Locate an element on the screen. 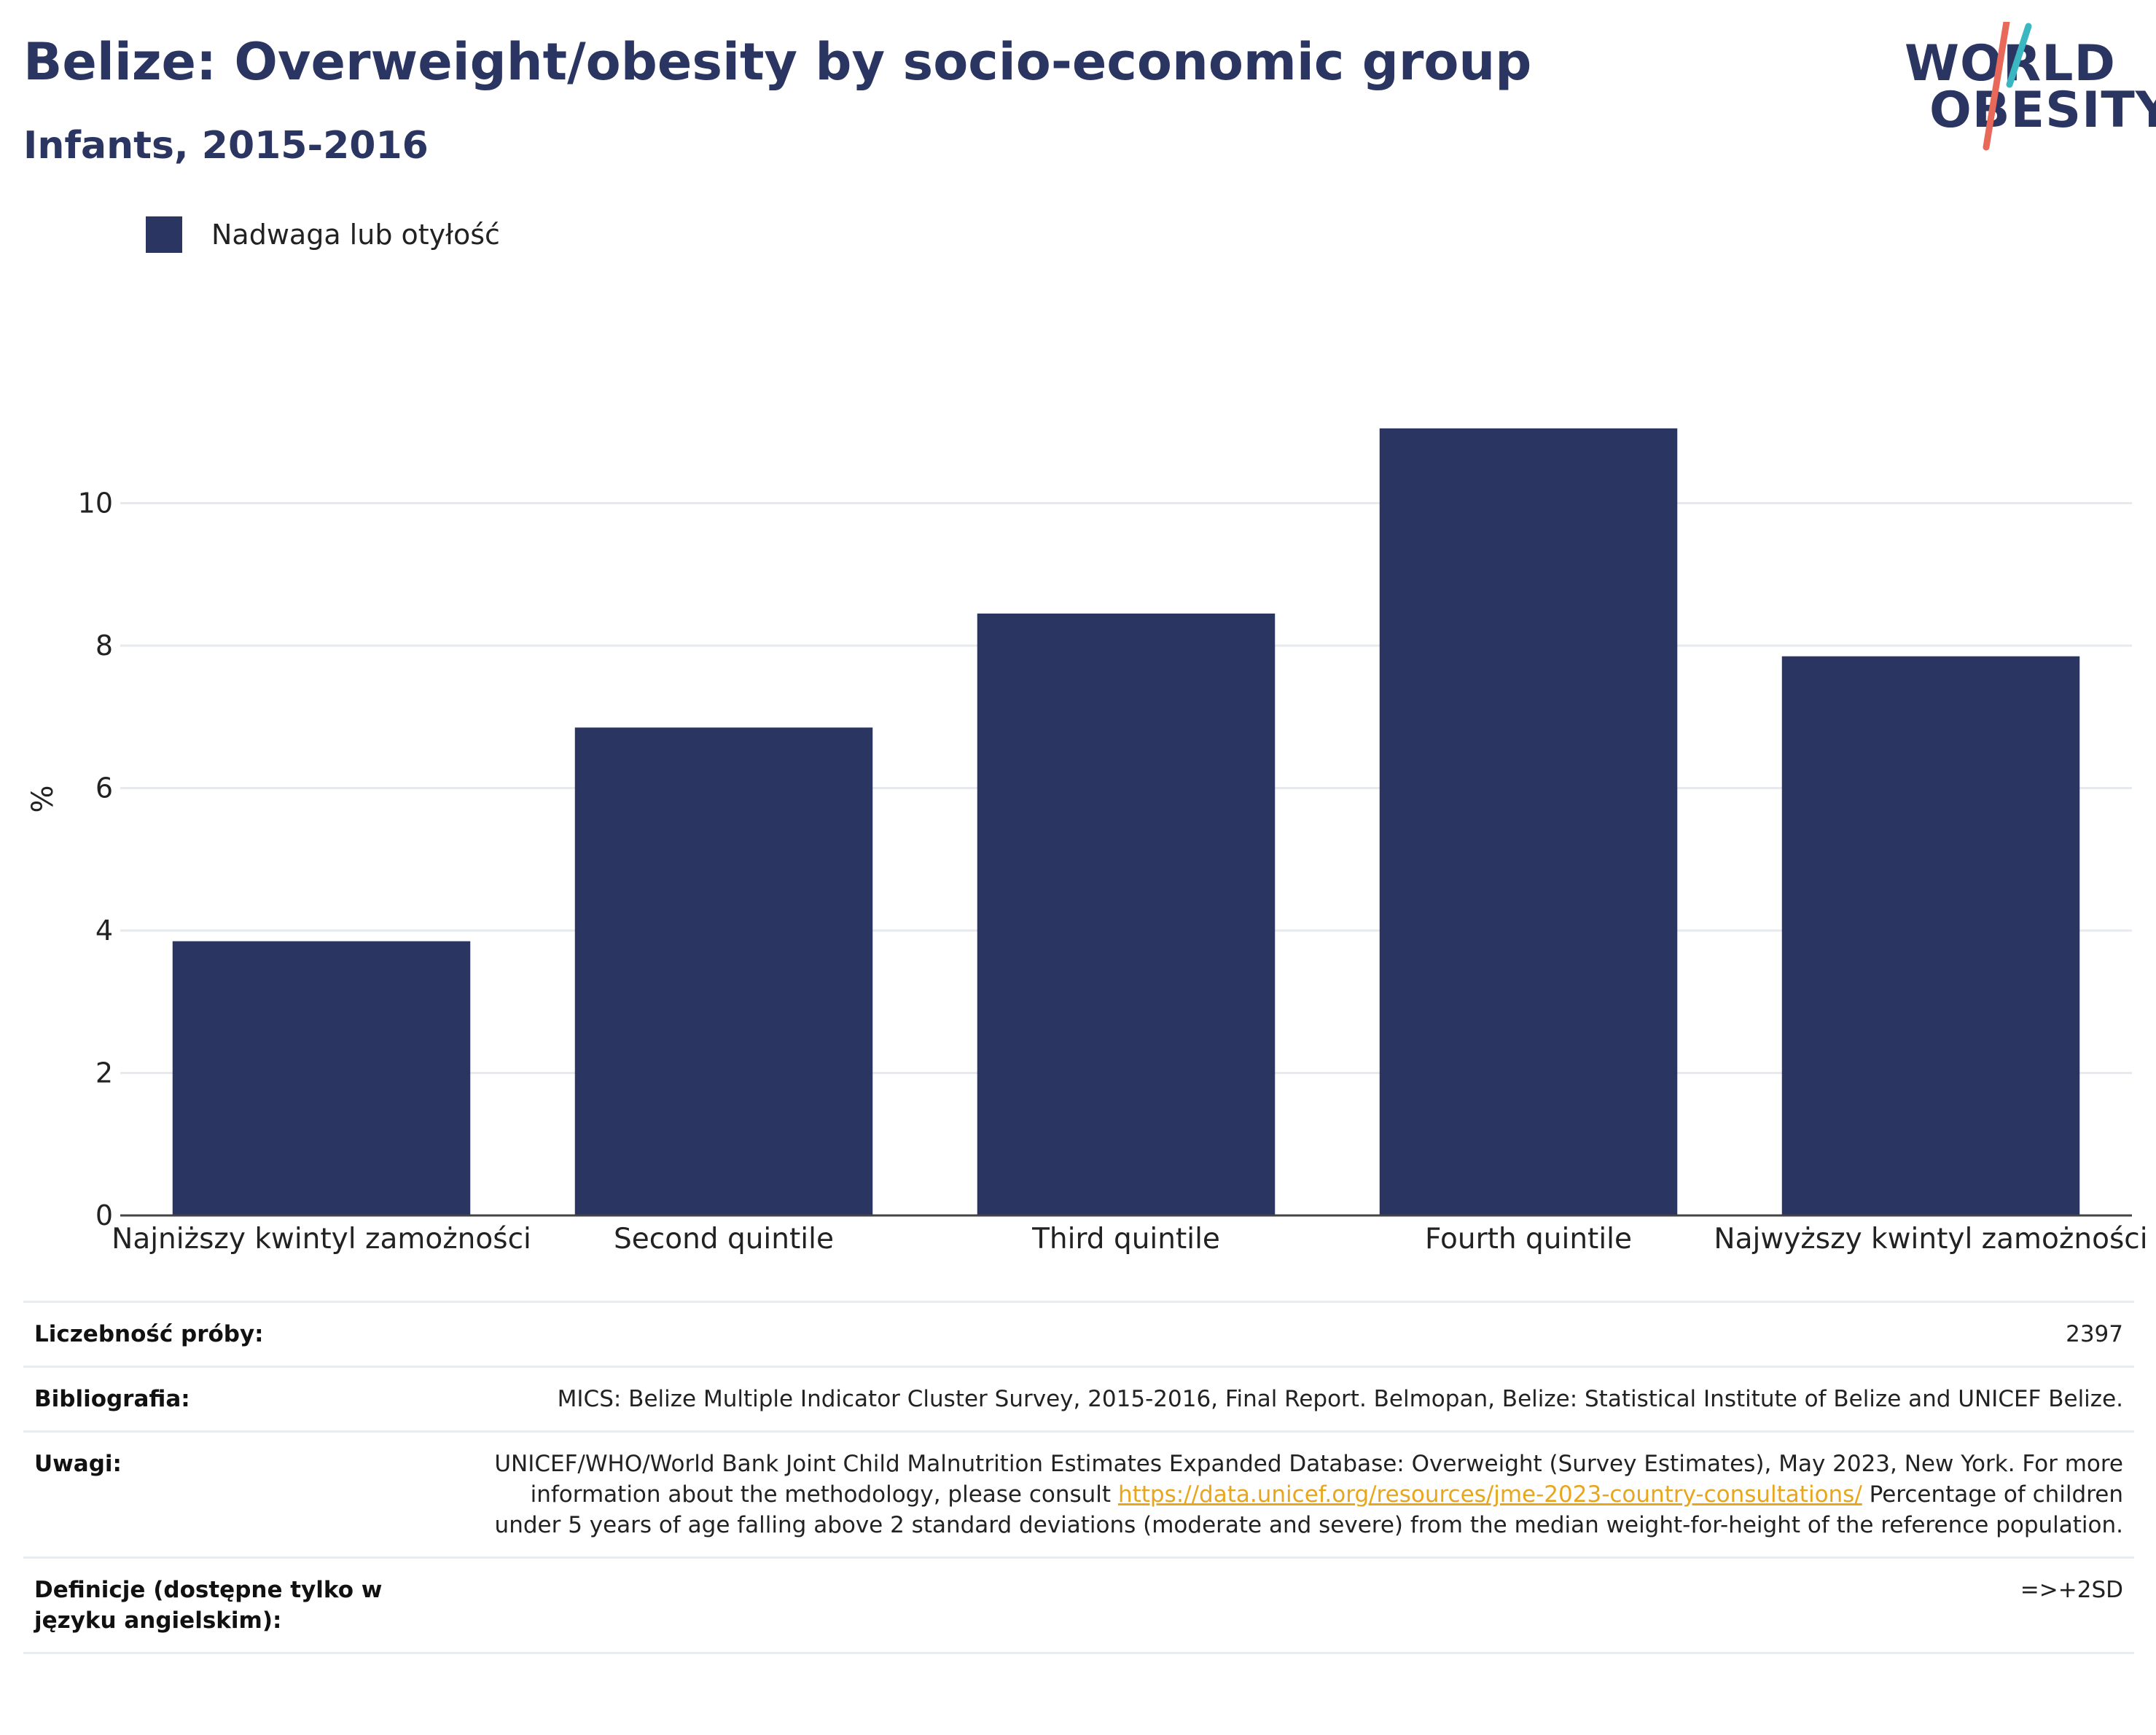 This screenshot has width=2156, height=1735. y-tick-label: 8 is located at coordinates (104, 646).